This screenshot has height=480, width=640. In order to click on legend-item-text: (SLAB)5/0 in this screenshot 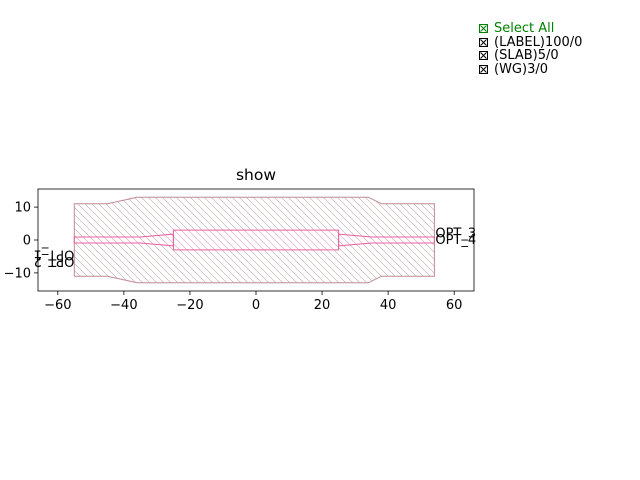, I will do `click(526, 55)`.